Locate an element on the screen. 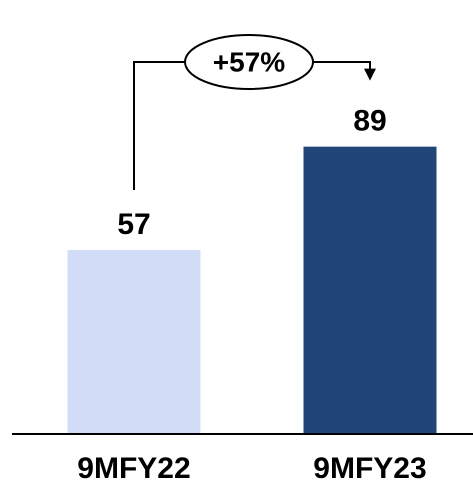 The image size is (473, 494). growth-ellipse is located at coordinates (249, 62).